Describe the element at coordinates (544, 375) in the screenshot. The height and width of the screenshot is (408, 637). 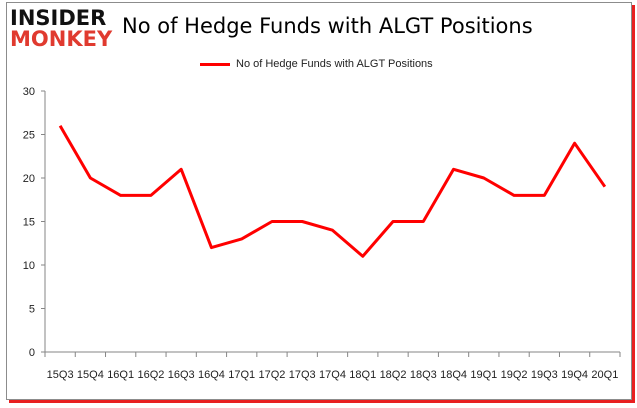
I see `x-tick-label: 19Q3` at that location.